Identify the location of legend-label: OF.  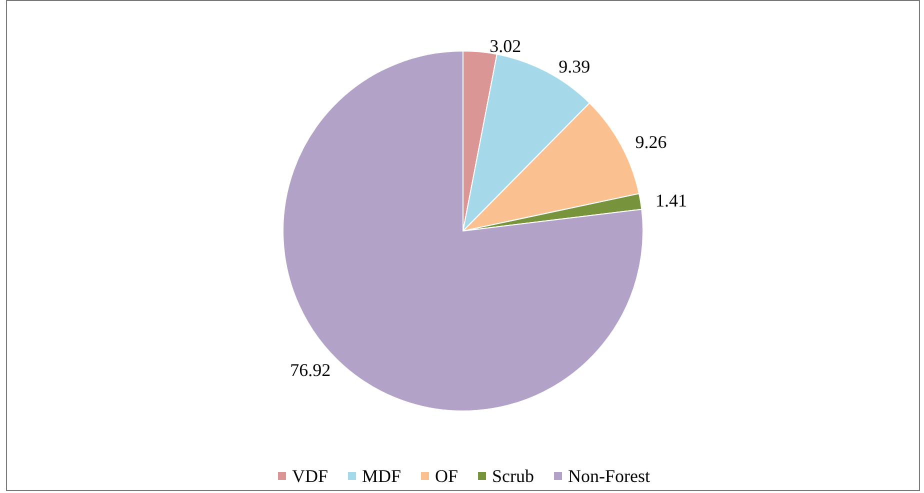
(446, 476).